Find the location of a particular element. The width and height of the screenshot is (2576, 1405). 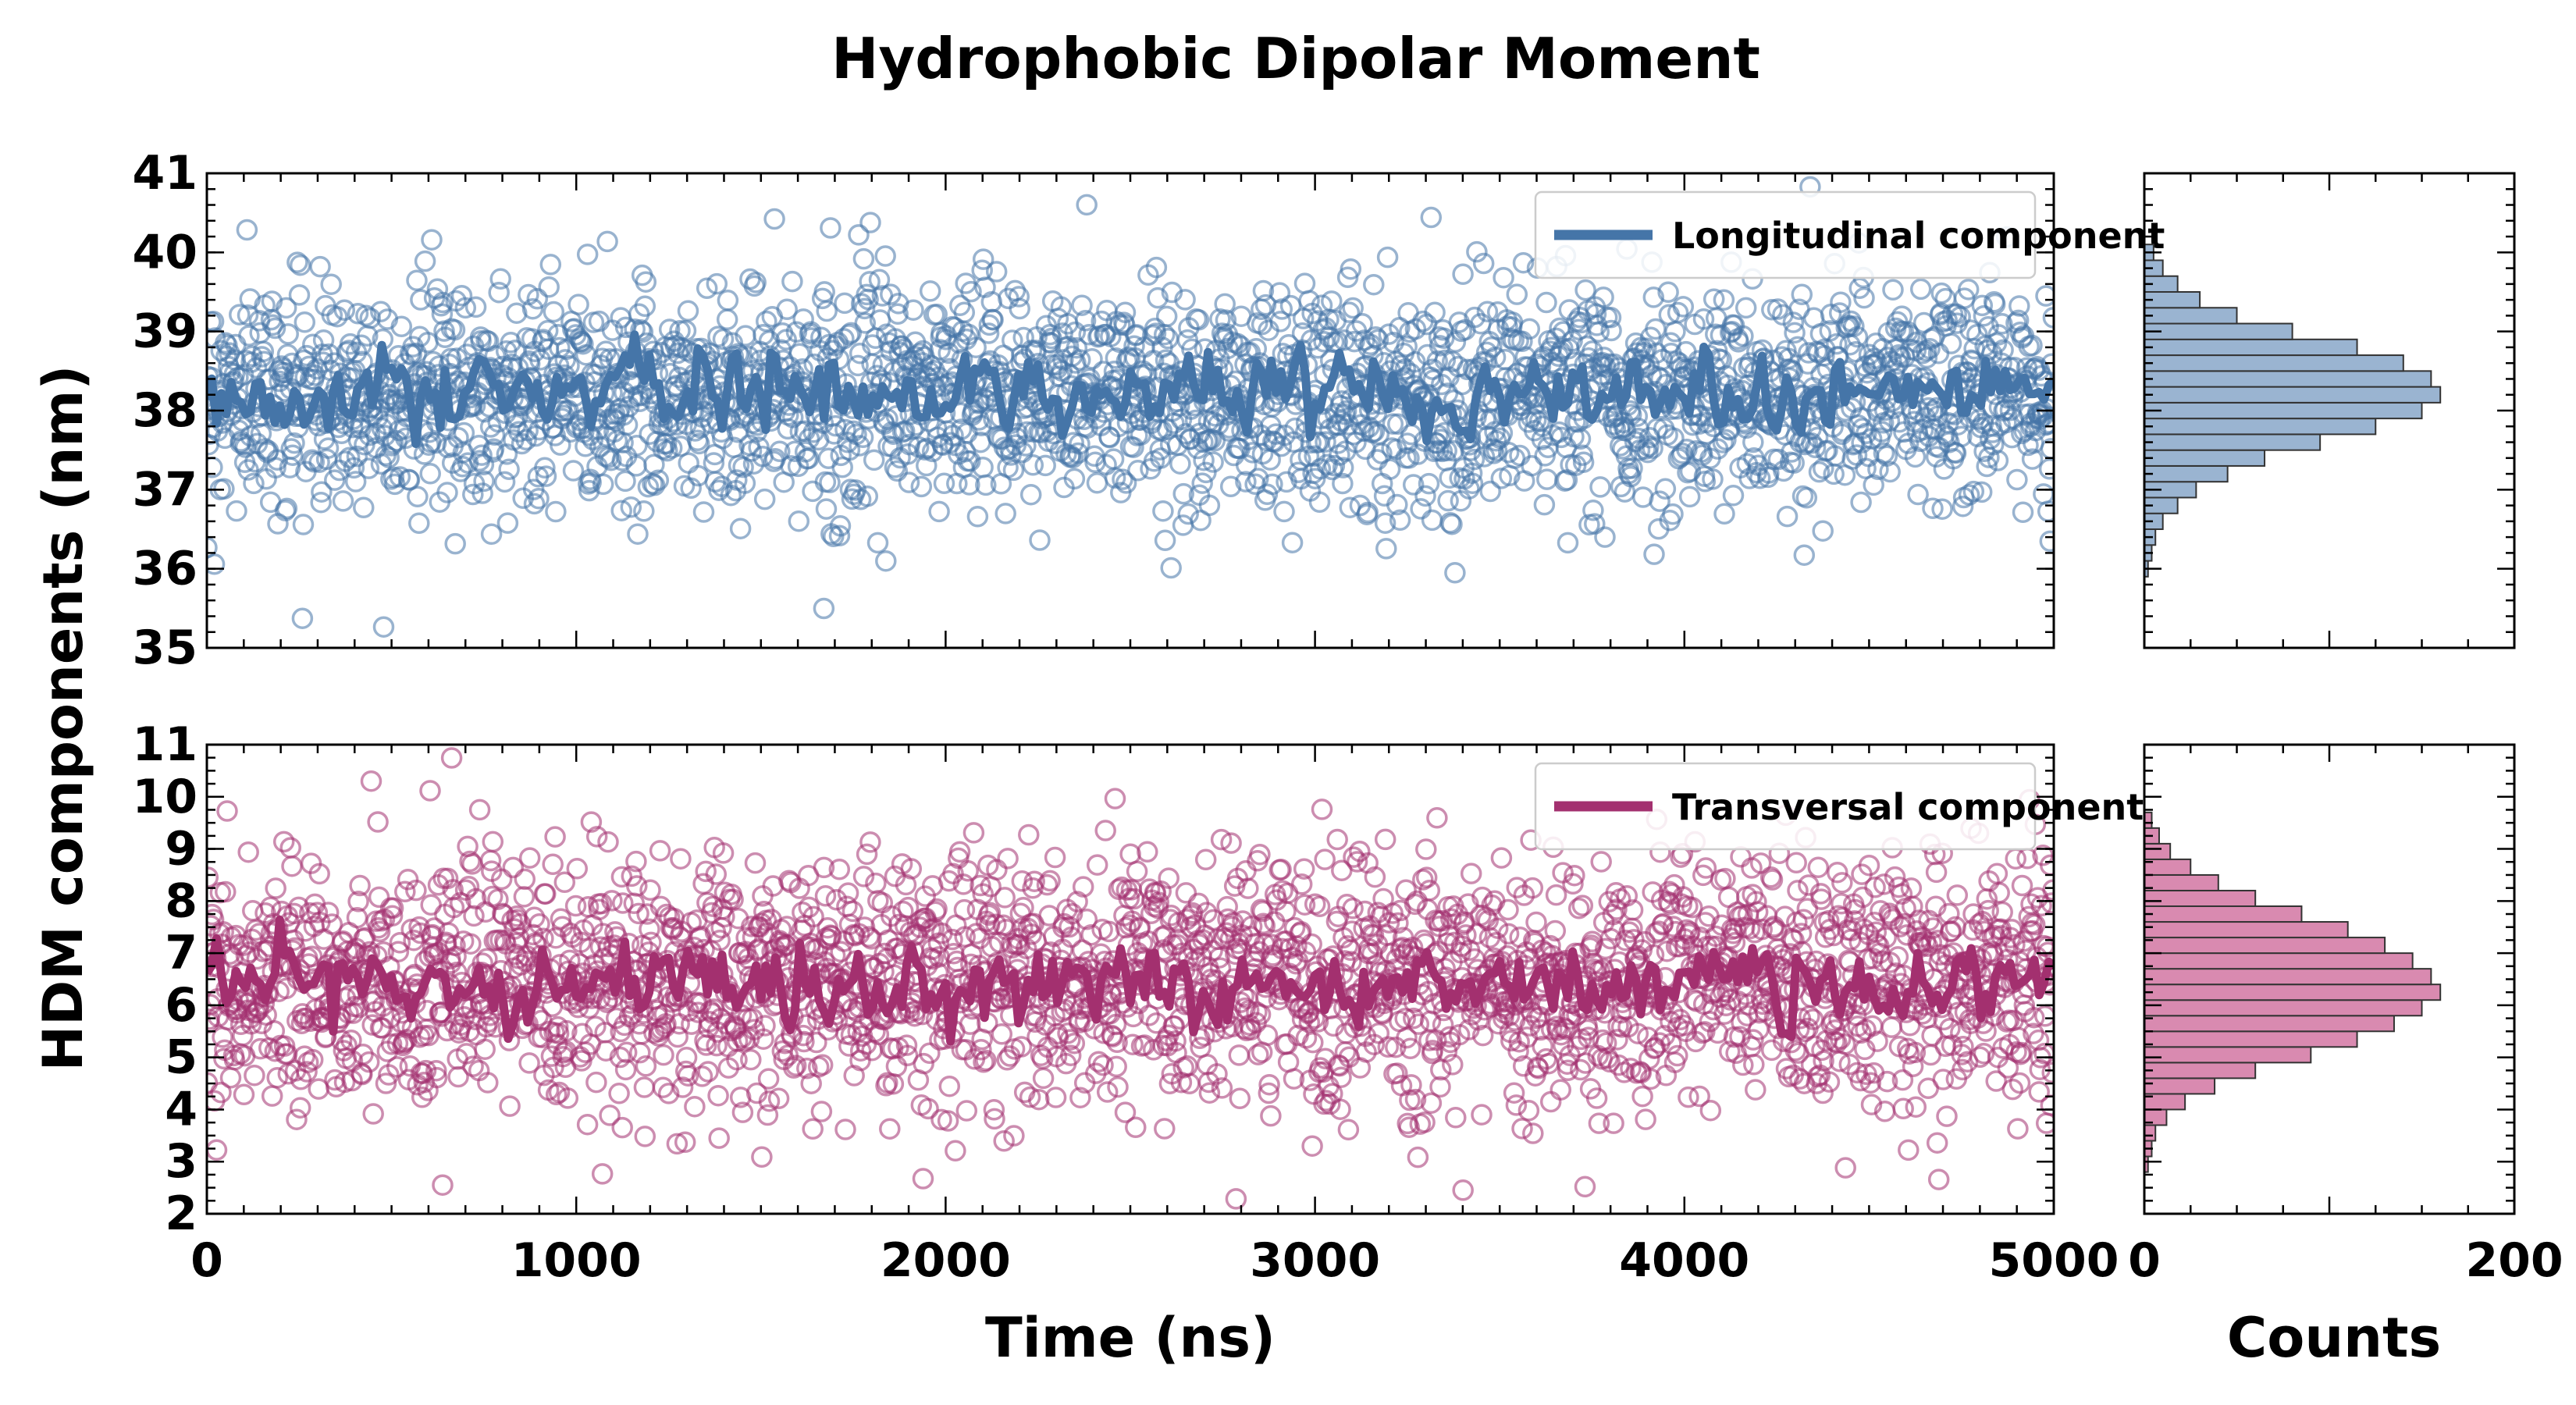

y-tick-label: 40 is located at coordinates (165, 252).